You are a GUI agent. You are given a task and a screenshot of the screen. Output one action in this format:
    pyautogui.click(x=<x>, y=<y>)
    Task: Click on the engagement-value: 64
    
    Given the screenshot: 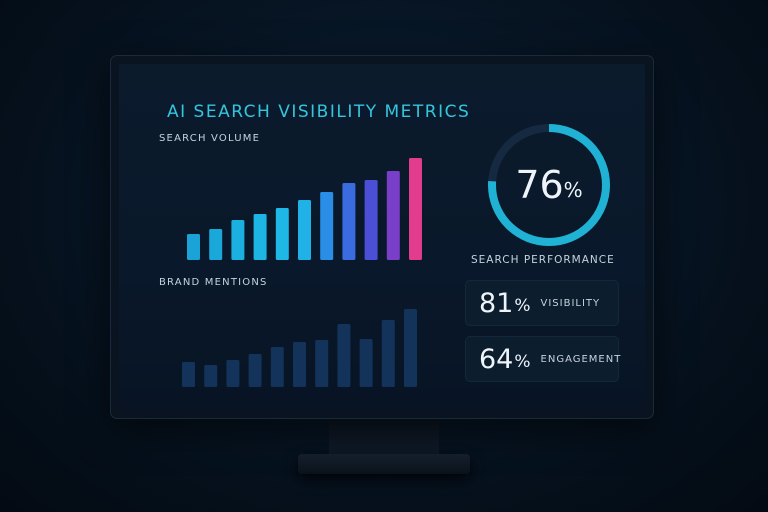 What is the action you would take?
    pyautogui.click(x=496, y=359)
    